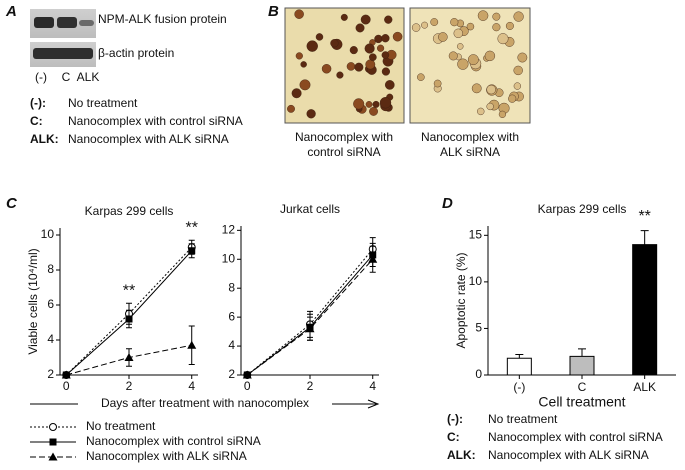  I want to click on x-tick-label: ALK, so click(644, 387).